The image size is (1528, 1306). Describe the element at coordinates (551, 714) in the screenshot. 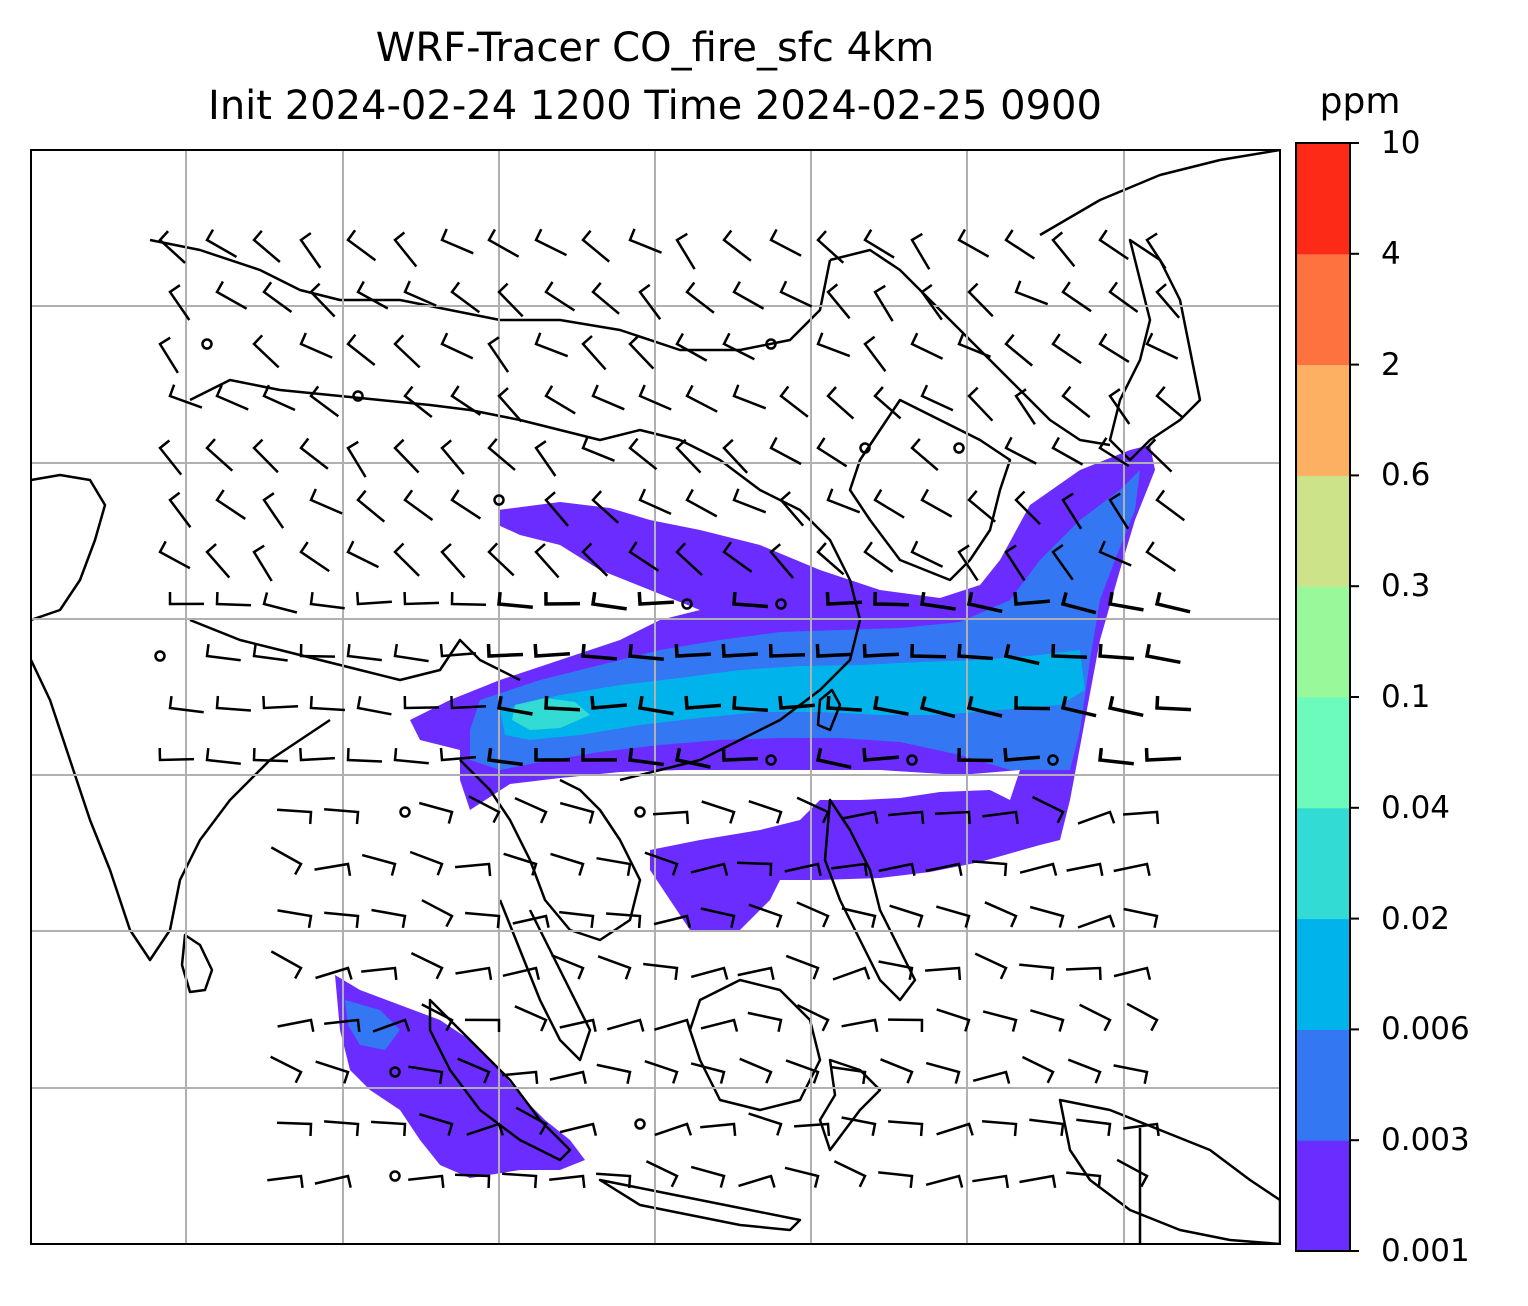

I see `plume-peak-0.02` at that location.